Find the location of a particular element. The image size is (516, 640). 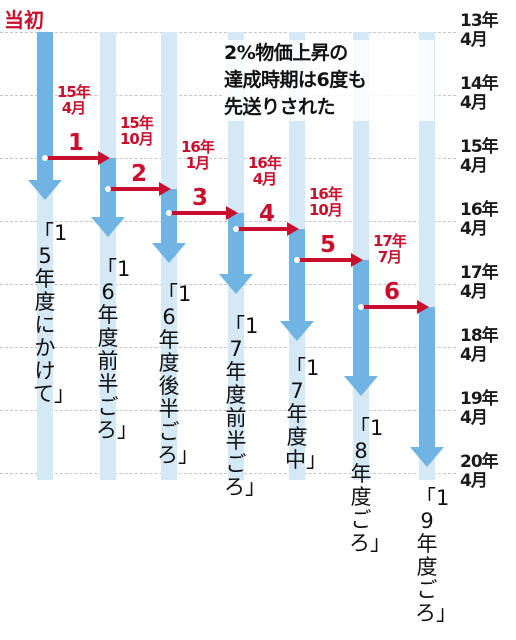

timeline-label: 16年 4月 is located at coordinates (488, 220).